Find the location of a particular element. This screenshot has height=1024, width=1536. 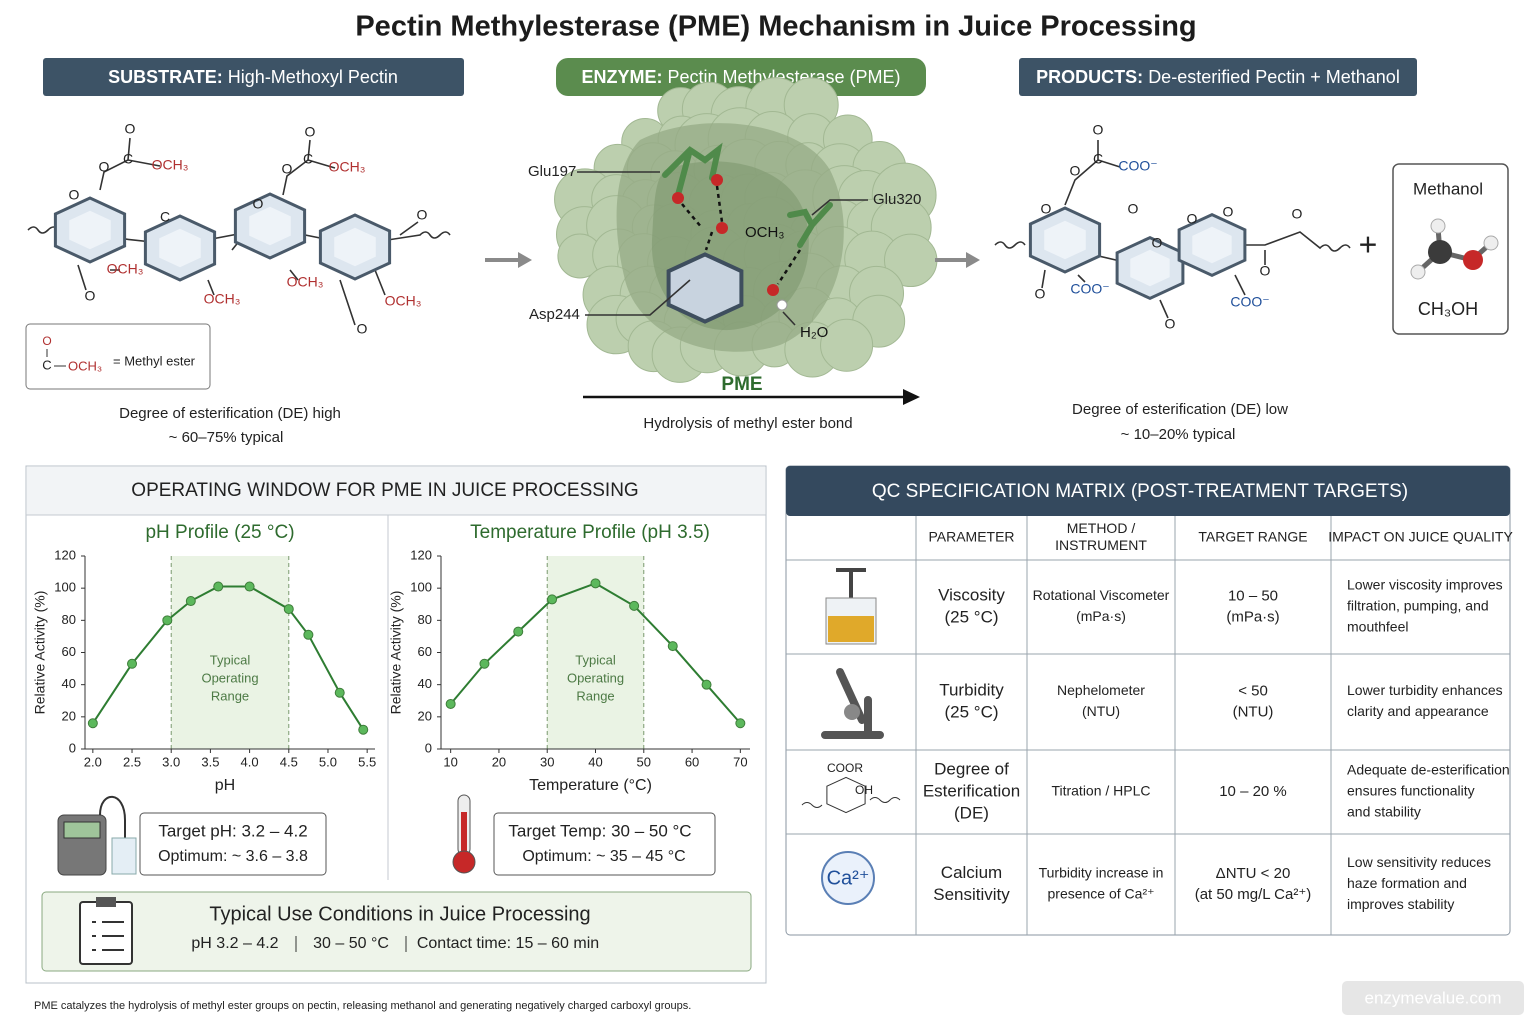

method: Rotational Viscometer is located at coordinates (1101, 595).